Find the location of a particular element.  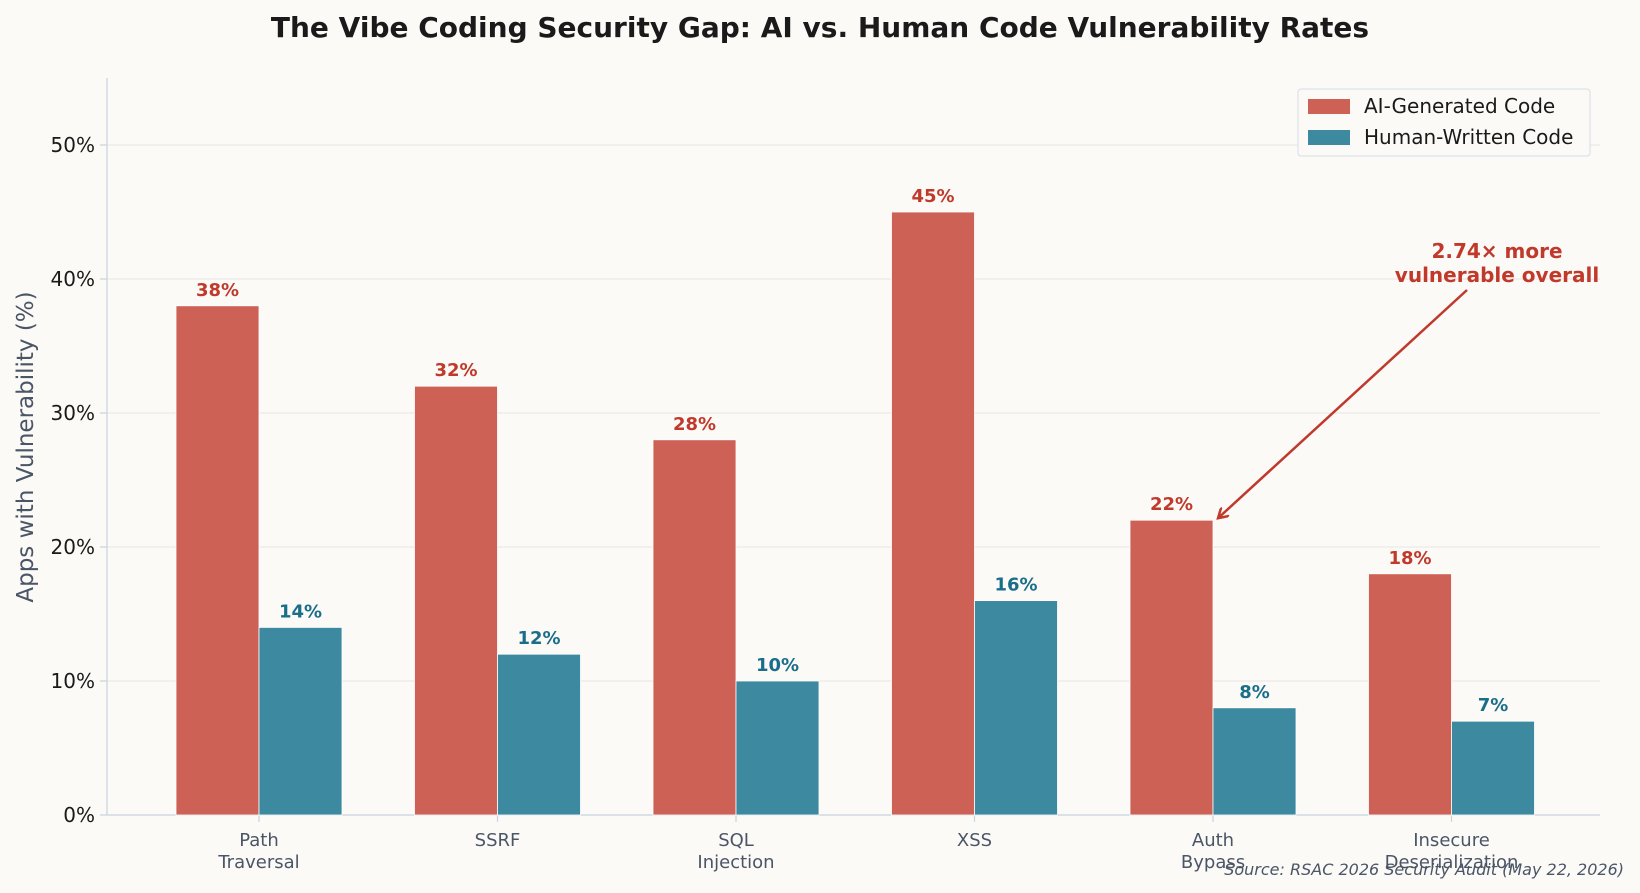

x-tick-label: SQL is located at coordinates (736, 840).